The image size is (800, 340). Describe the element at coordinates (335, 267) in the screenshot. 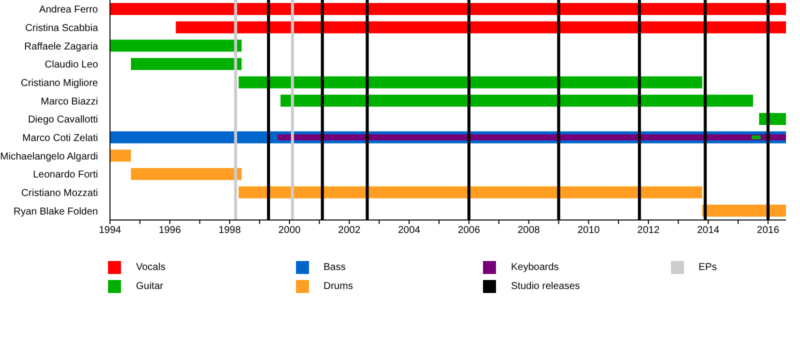

I see `legend-label: Bass` at that location.